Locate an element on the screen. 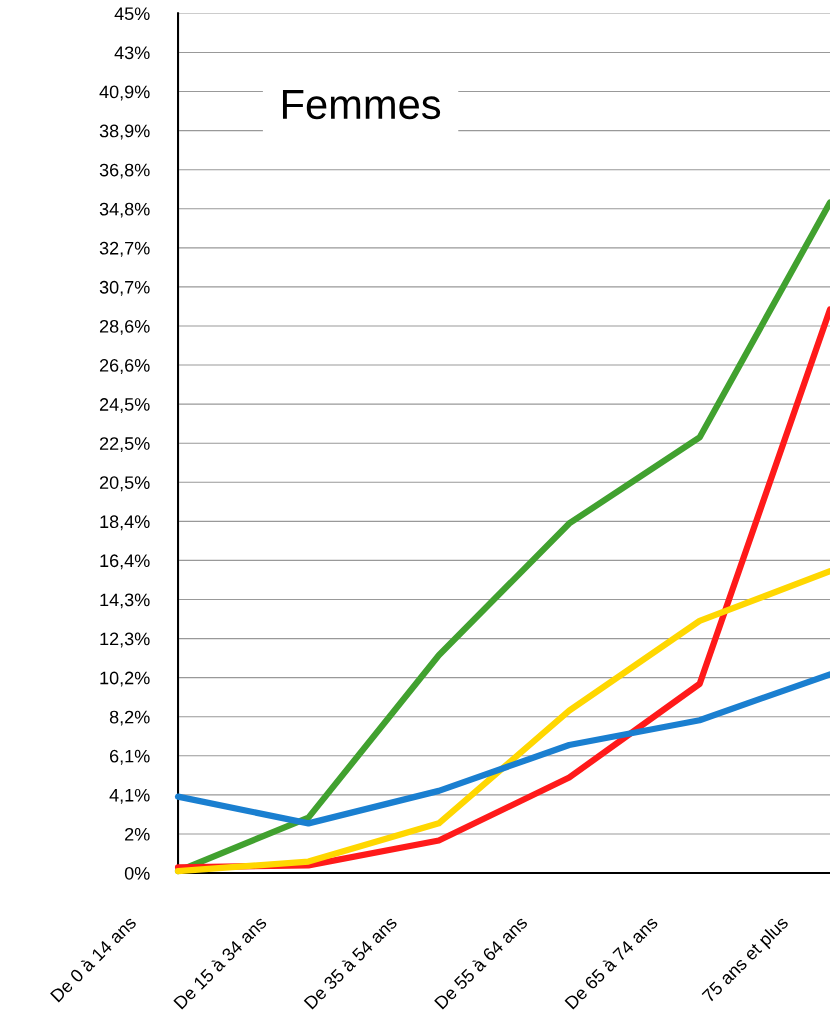 This screenshot has width=830, height=1030. y-tick-label: 22,5% is located at coordinates (124, 445).